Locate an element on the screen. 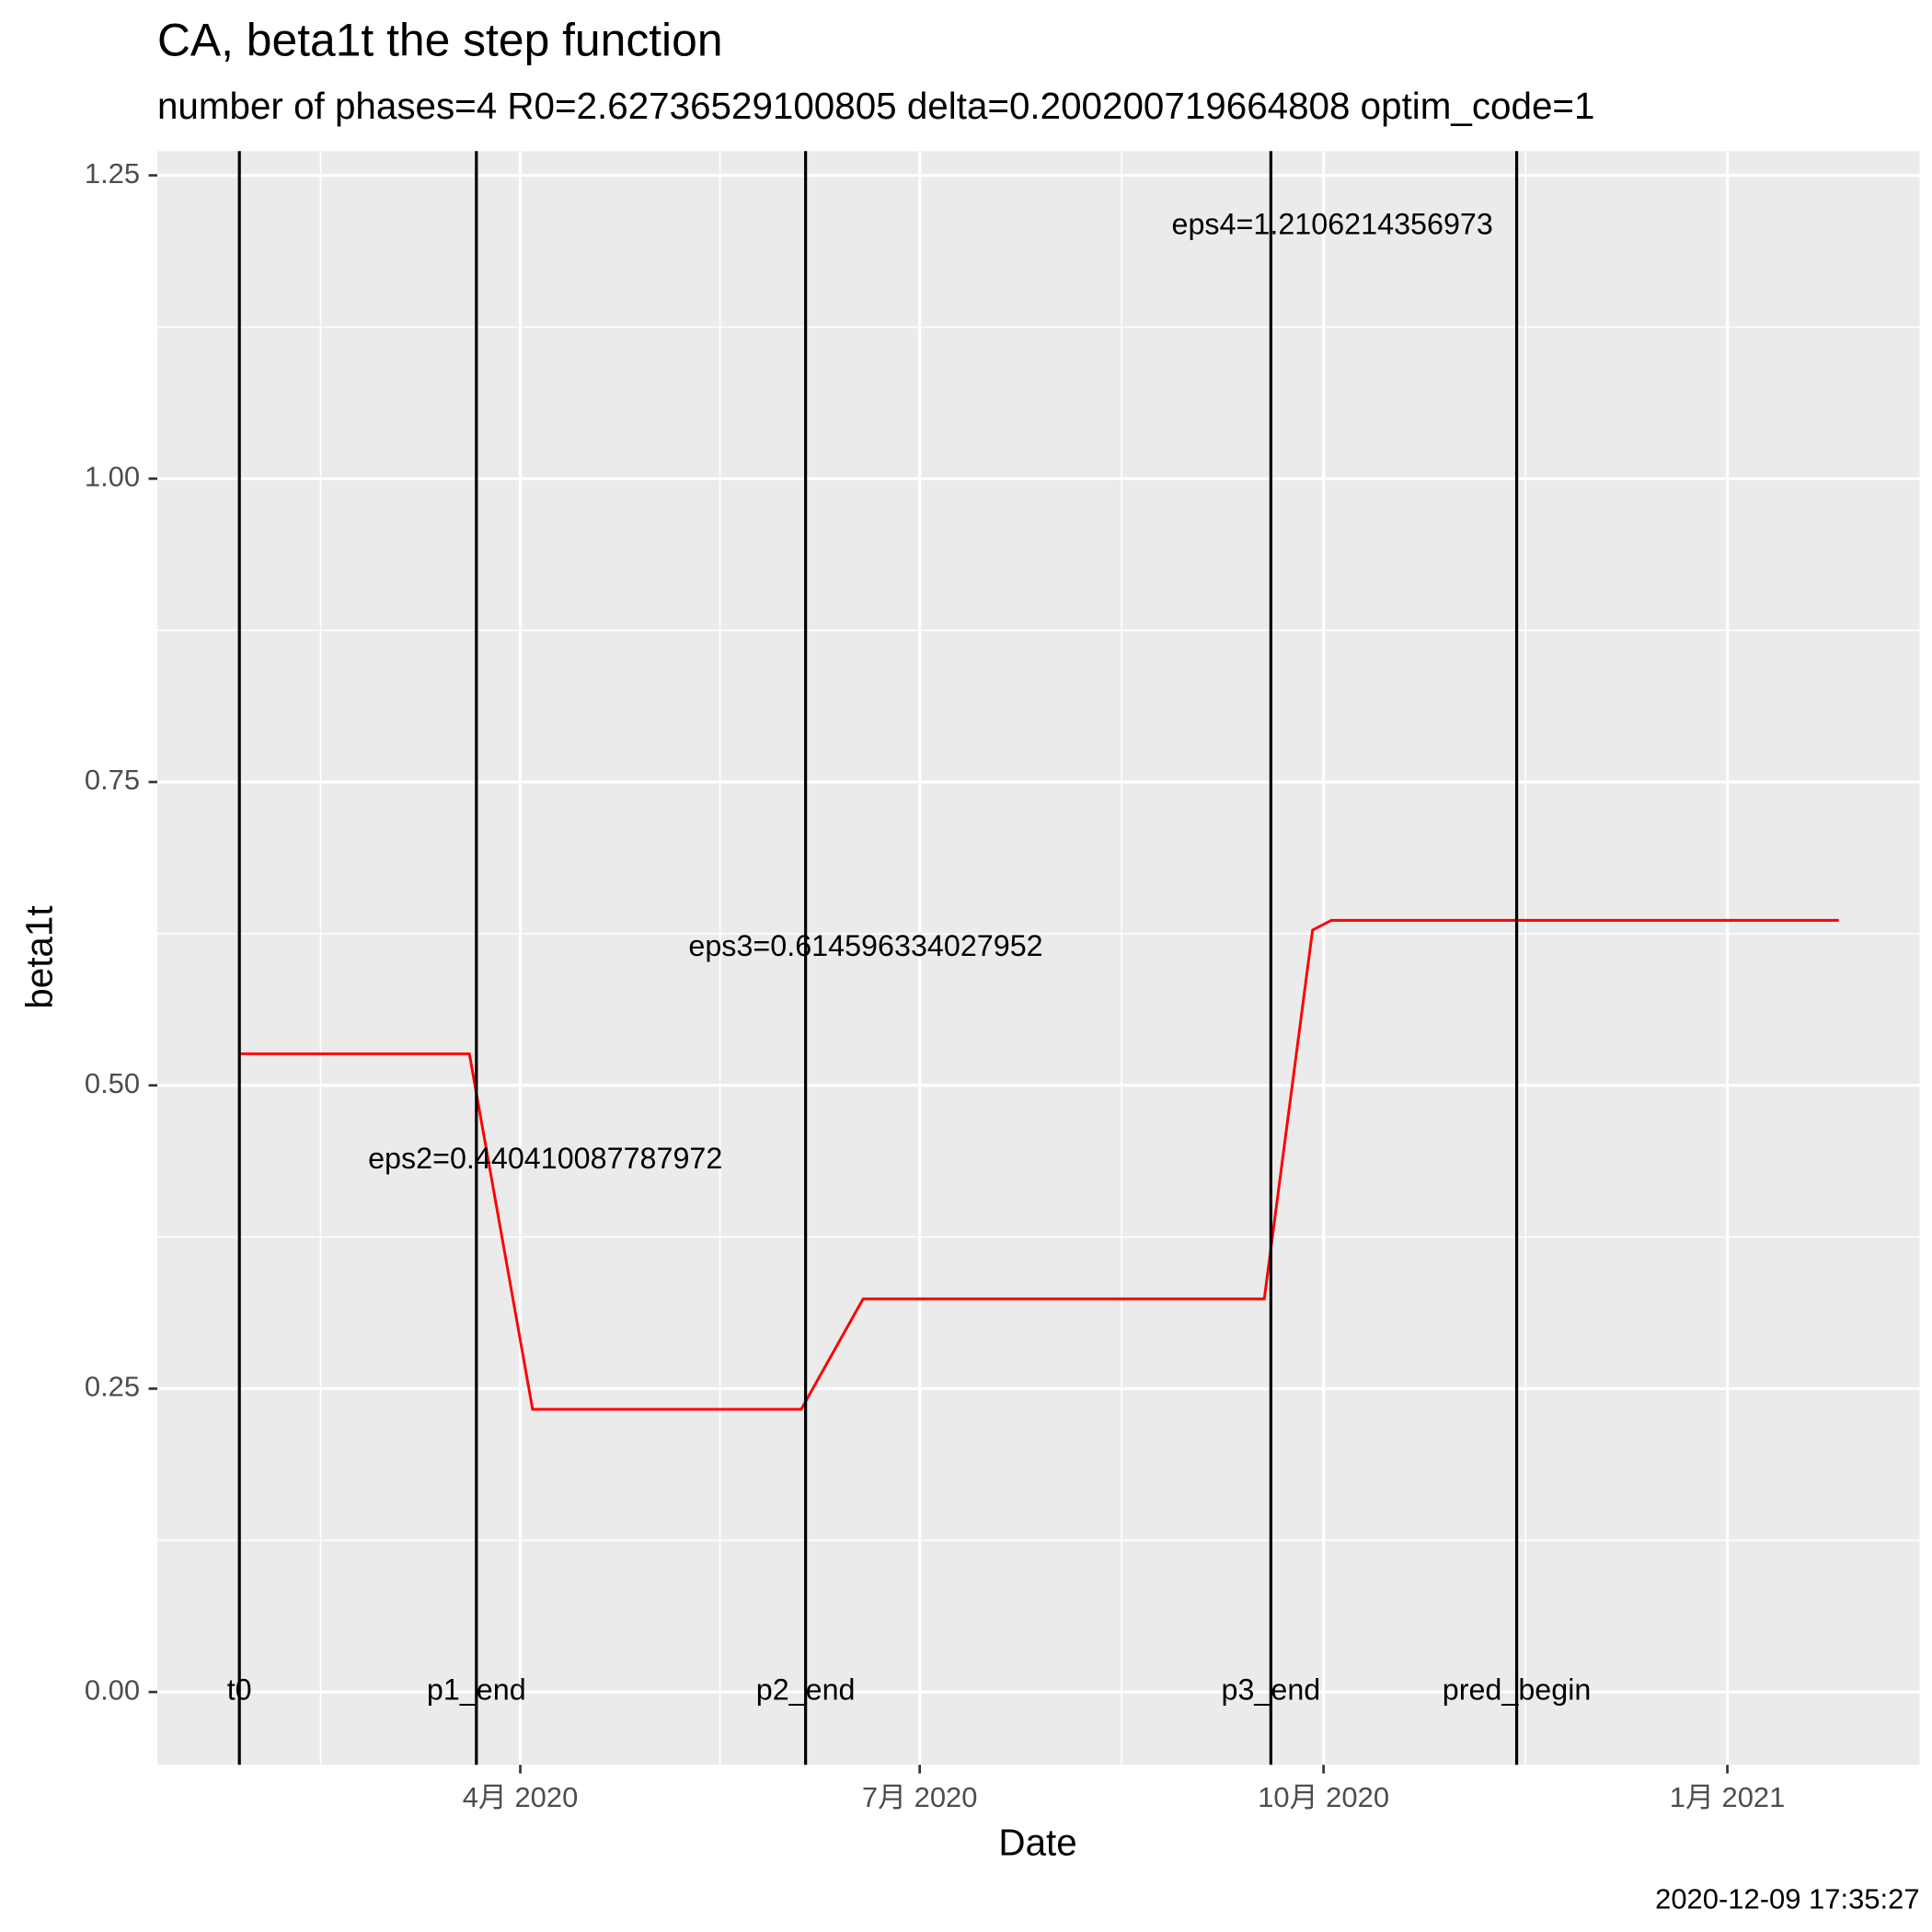 The image size is (1932, 1932). caption: 2020-12-09 17:35:27 is located at coordinates (1787, 1899).